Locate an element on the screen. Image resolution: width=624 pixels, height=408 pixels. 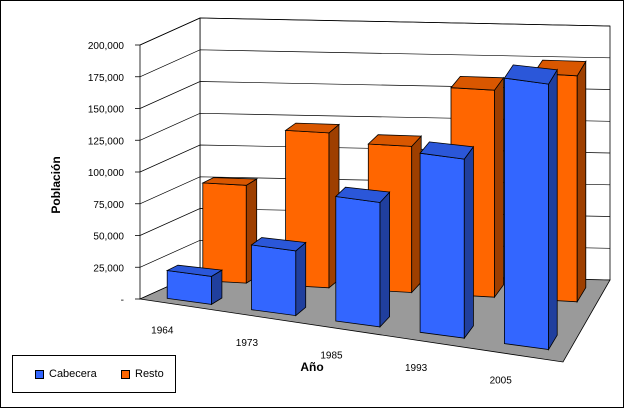
legend-swatch-cabecera is located at coordinates (39, 374).